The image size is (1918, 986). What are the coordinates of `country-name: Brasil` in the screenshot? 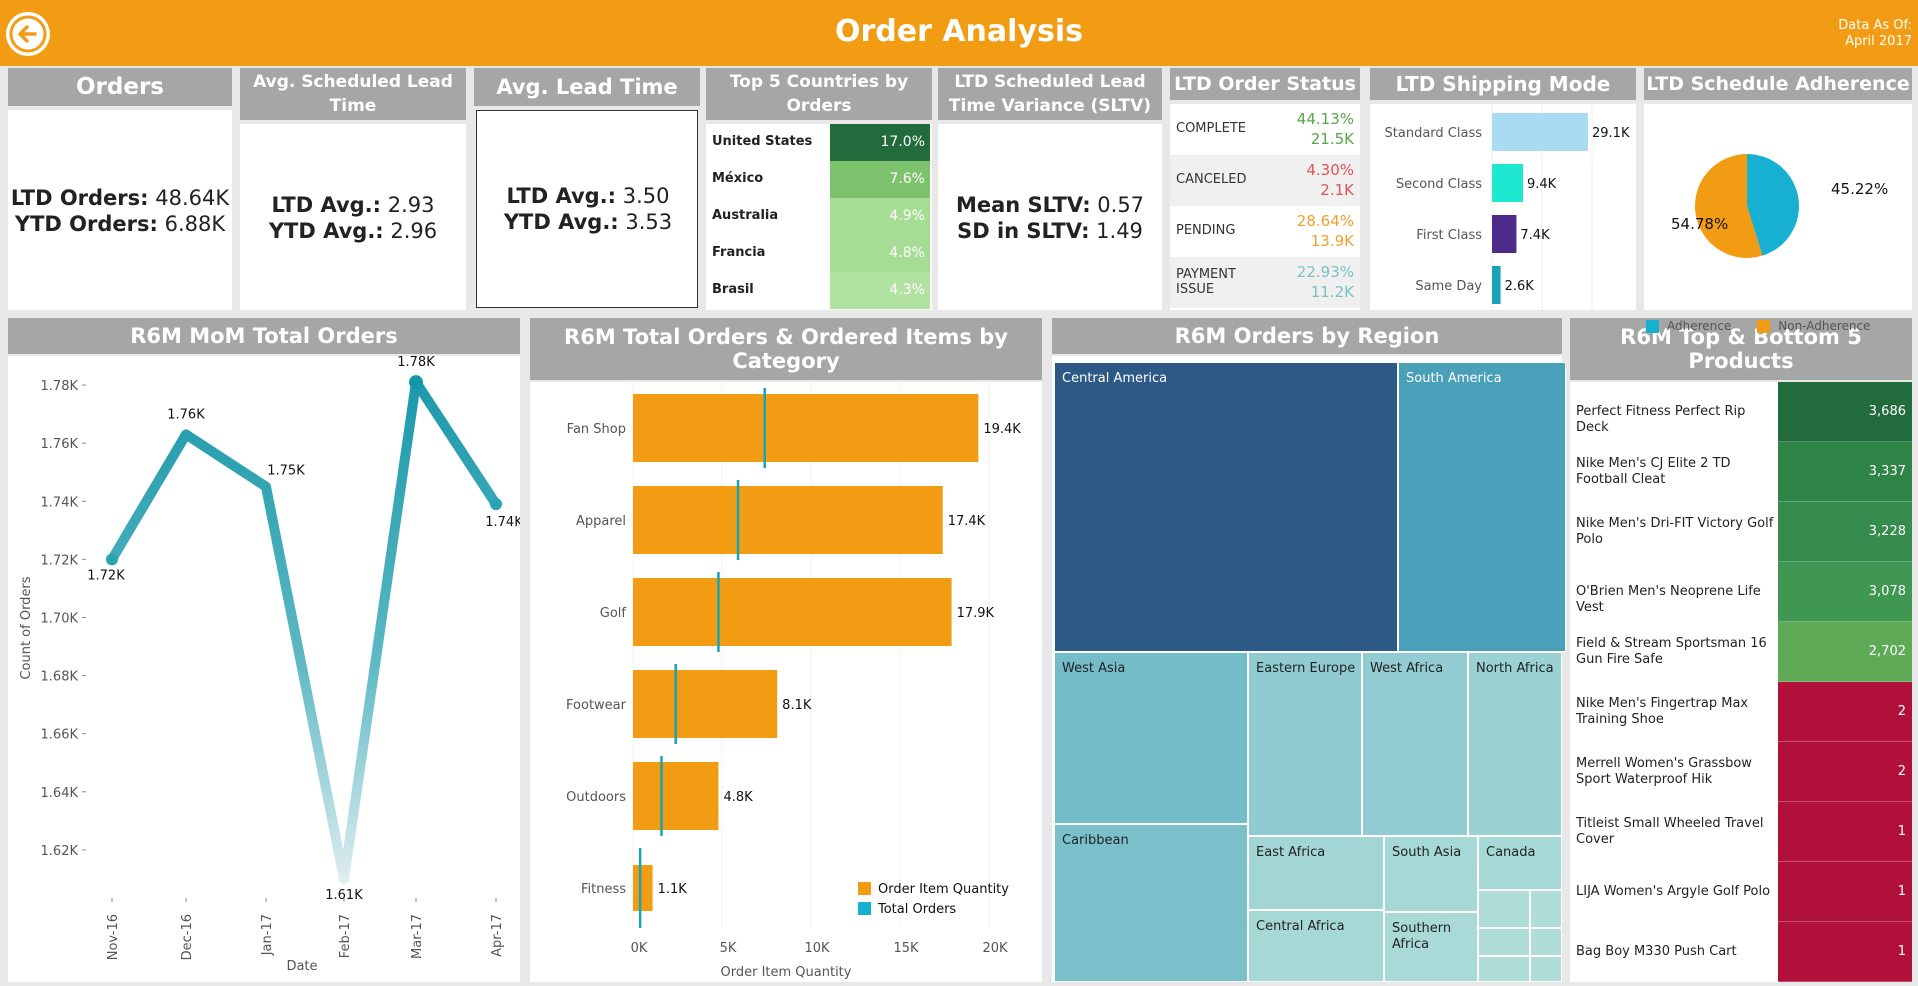 It's located at (733, 289).